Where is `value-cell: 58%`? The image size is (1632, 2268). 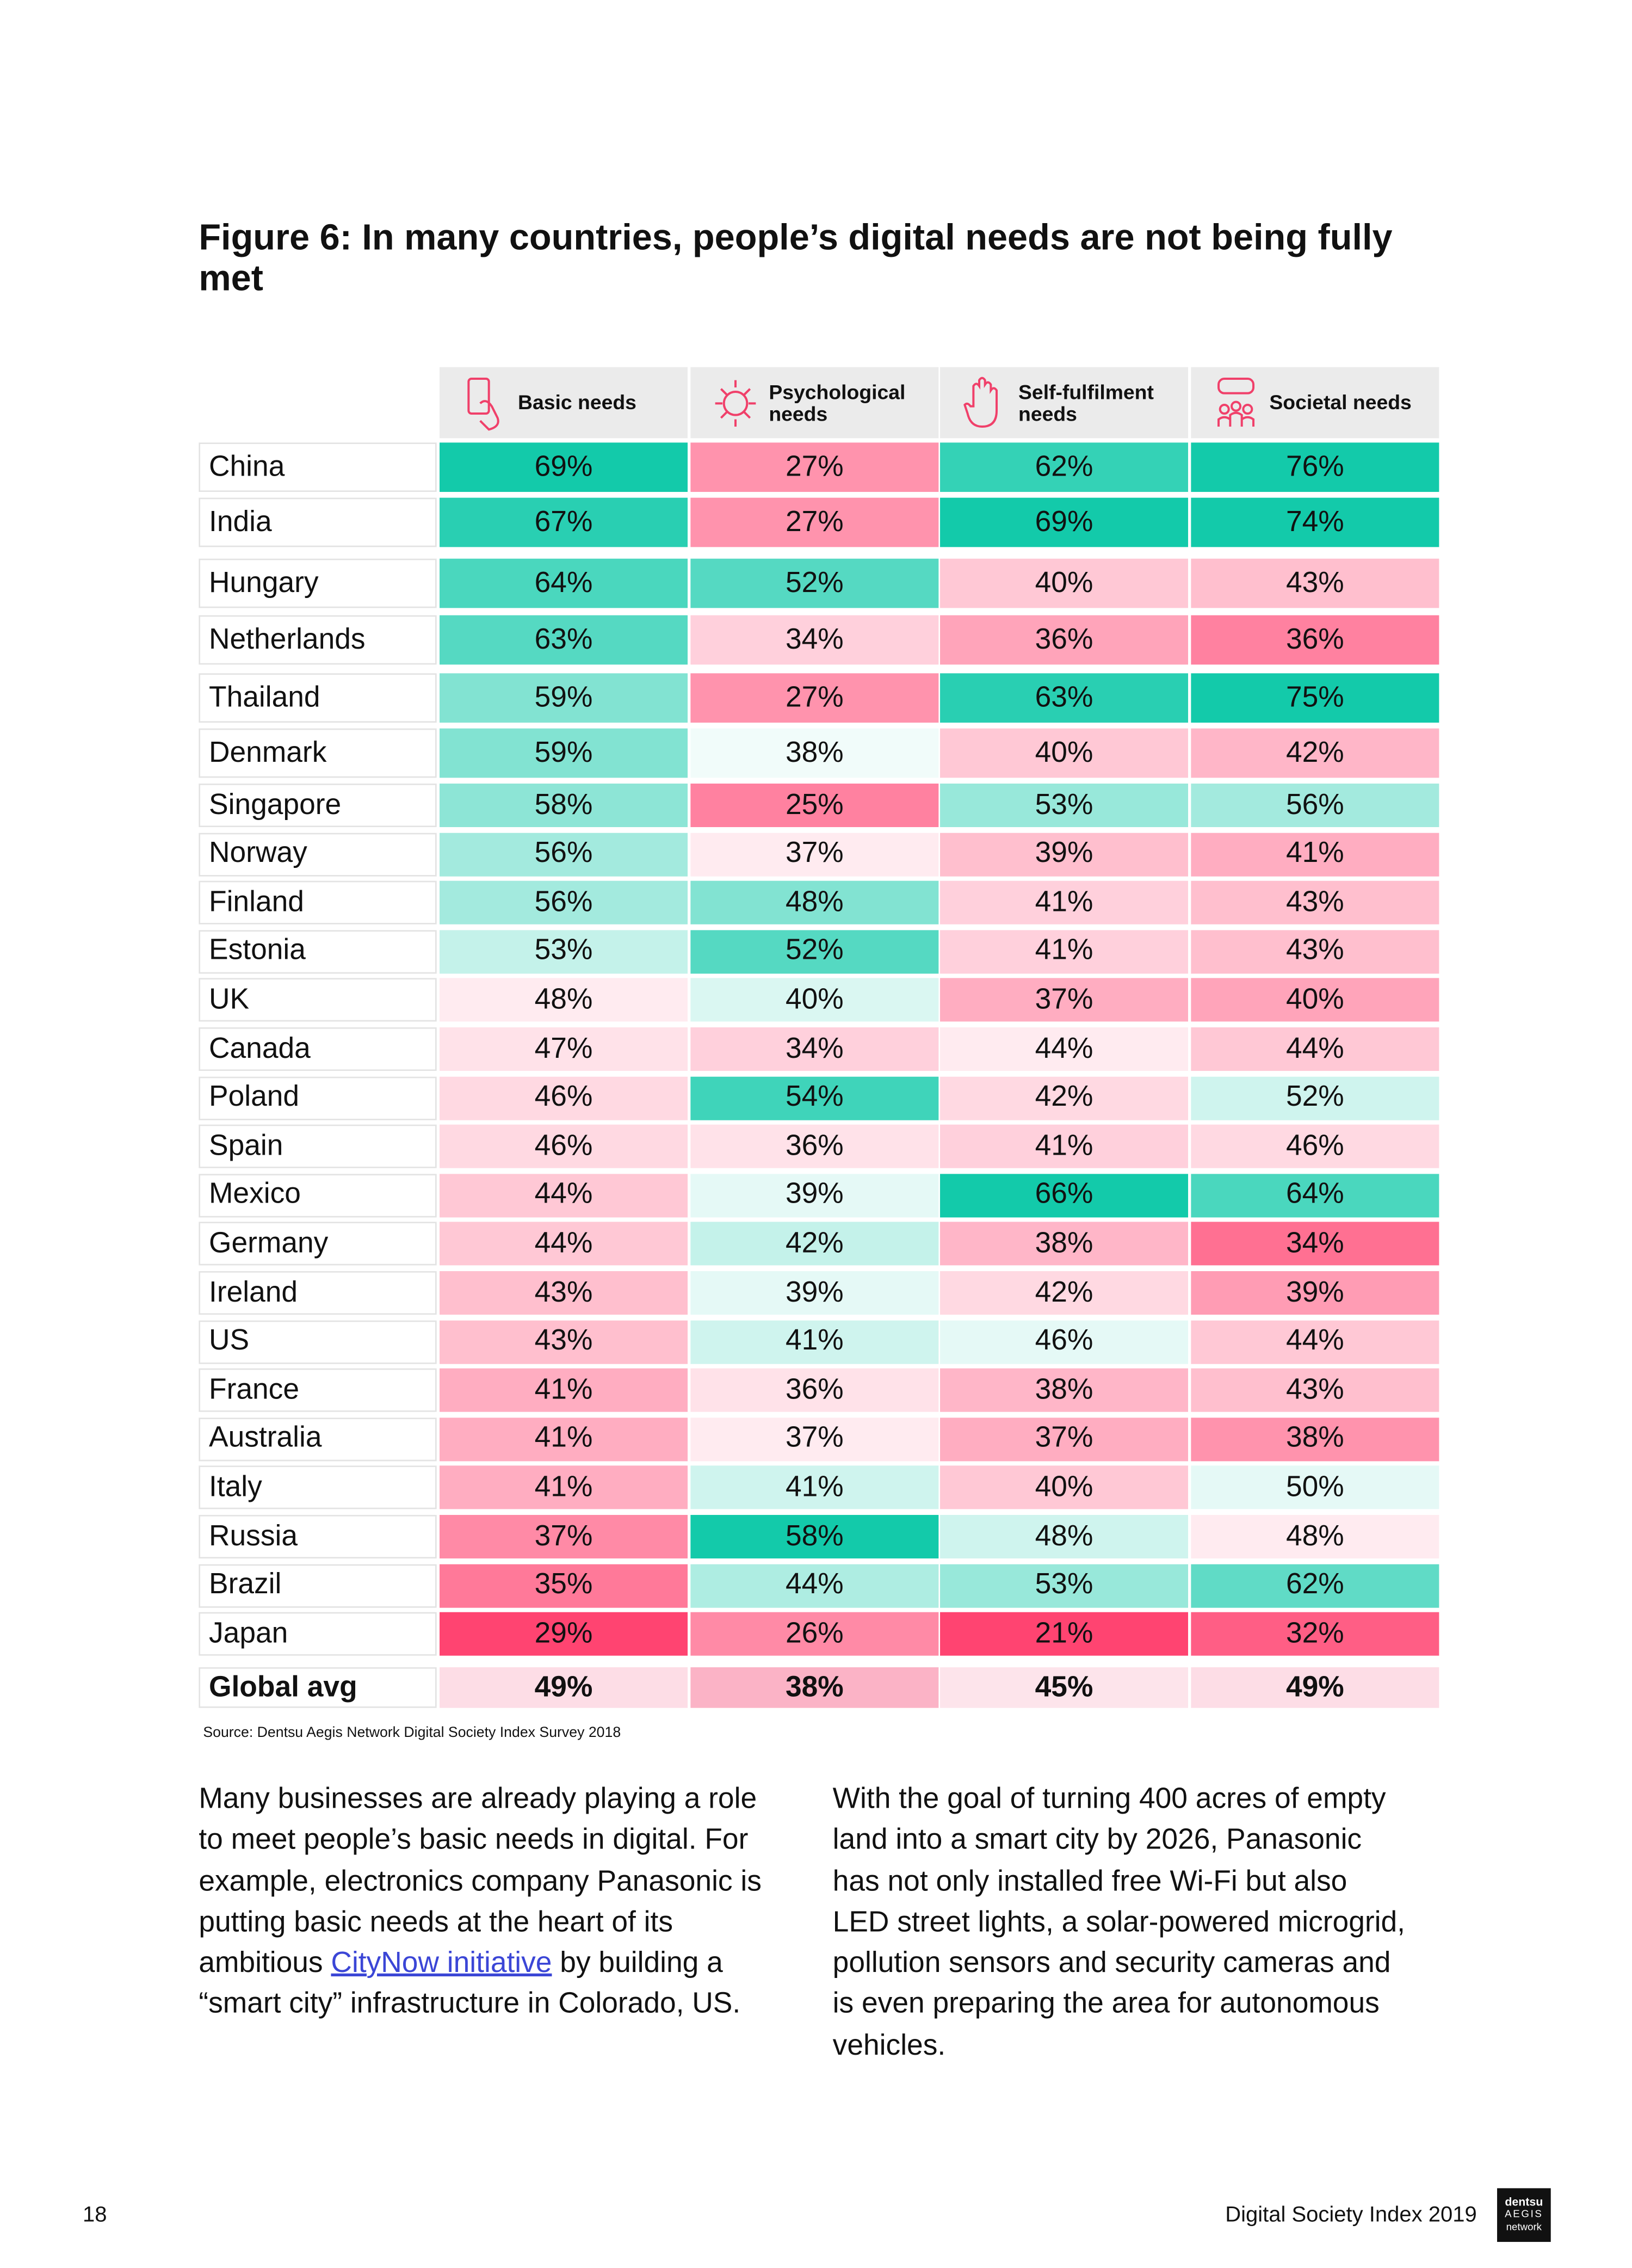 value-cell: 58% is located at coordinates (814, 1537).